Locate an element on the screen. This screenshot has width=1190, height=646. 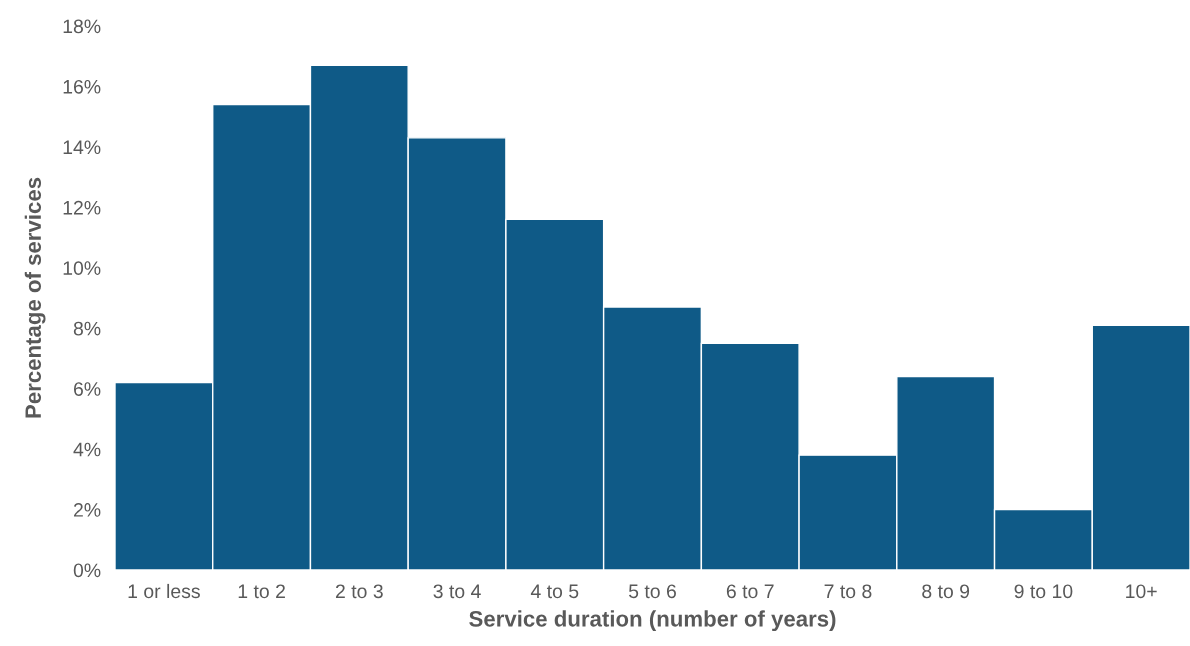
x-tick-label: 1 to 2 is located at coordinates (261, 591).